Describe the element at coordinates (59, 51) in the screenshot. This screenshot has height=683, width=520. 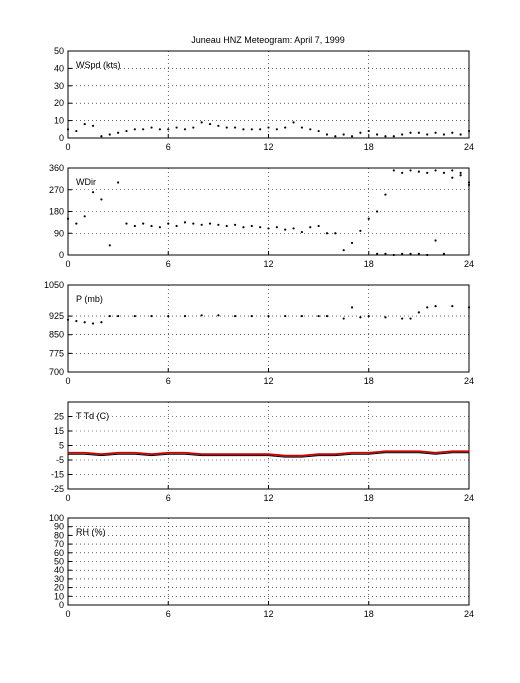
I see `y-tick-label: 50` at that location.